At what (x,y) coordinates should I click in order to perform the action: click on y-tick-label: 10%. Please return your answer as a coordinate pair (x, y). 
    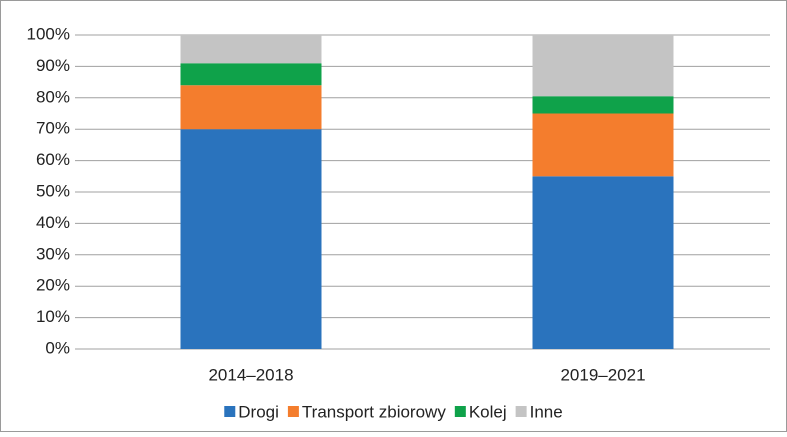
    Looking at the image, I should click on (53, 316).